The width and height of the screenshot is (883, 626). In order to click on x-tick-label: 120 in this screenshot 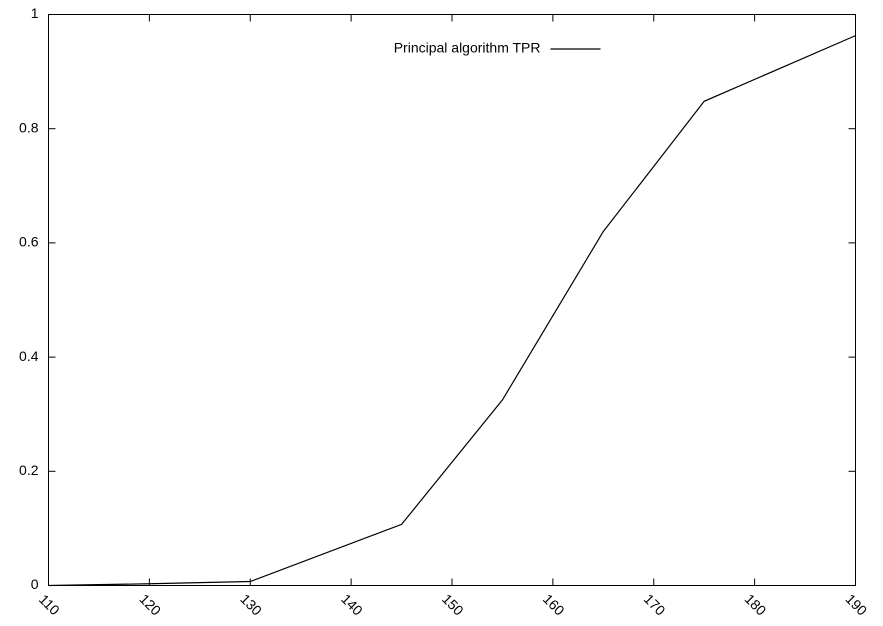, I will do `click(150, 605)`.